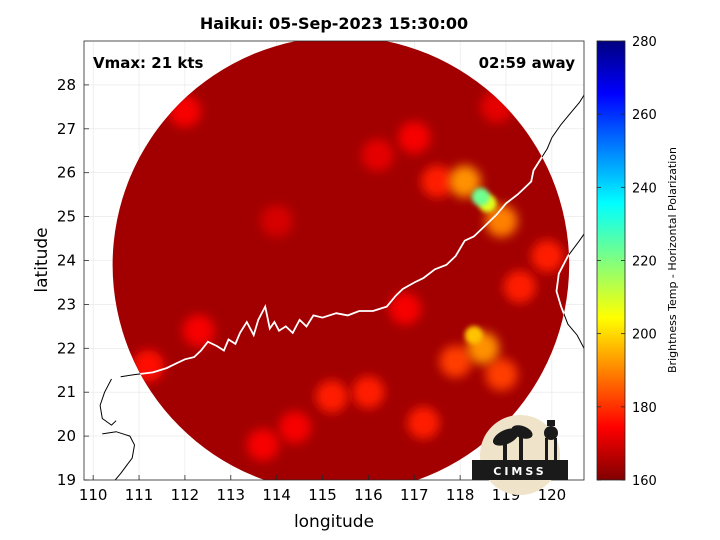 This screenshot has height=540, width=720. Describe the element at coordinates (66, 436) in the screenshot. I see `y-tick-label: 20` at that location.